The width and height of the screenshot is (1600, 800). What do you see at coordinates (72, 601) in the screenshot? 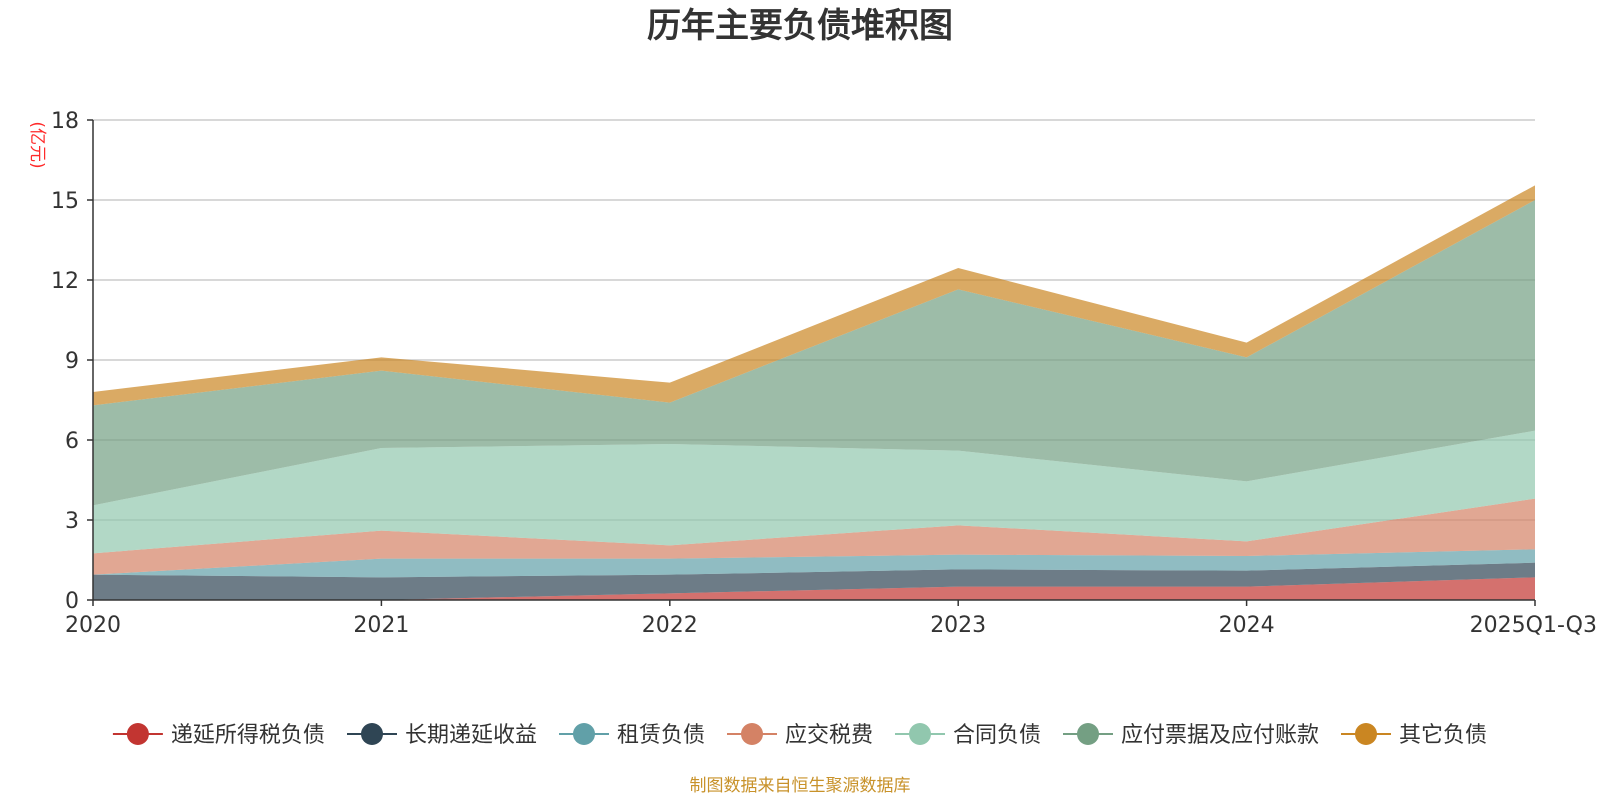
I see `y-tick-label: 0` at bounding box center [72, 601].